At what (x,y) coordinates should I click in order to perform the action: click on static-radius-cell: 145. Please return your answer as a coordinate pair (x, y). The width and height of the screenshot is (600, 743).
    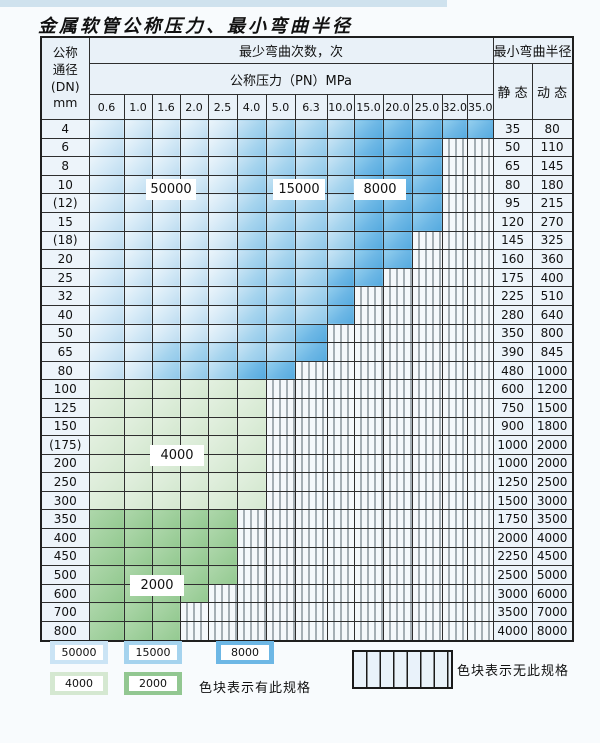
    Looking at the image, I should click on (512, 240).